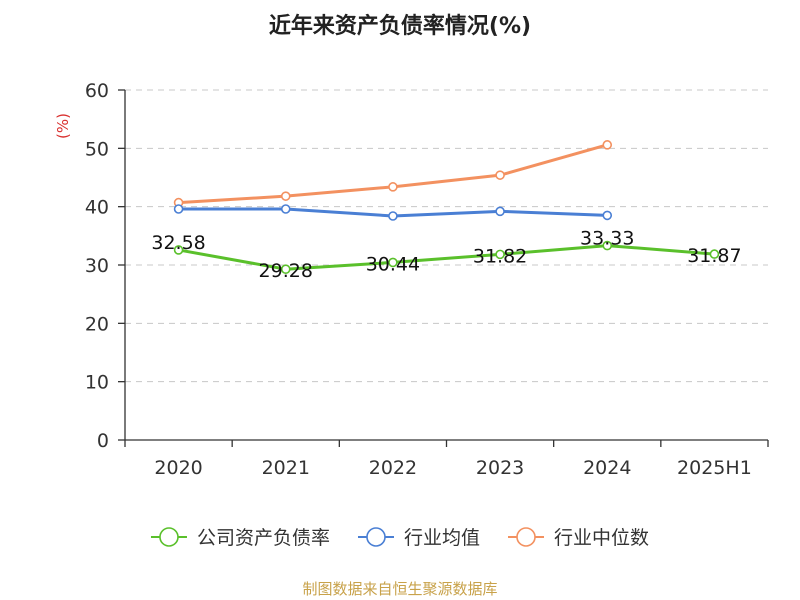 This screenshot has width=800, height=600. Describe the element at coordinates (97, 149) in the screenshot. I see `y-tick-label: 50` at that location.